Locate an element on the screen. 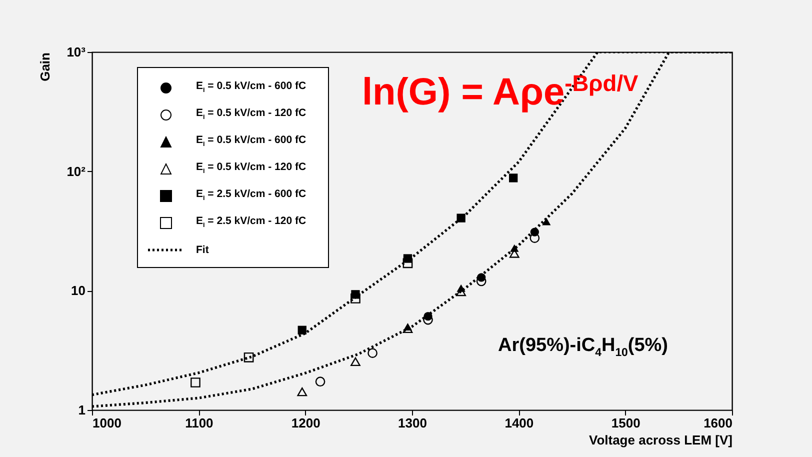  x-tick-label: 1000 is located at coordinates (107, 423).